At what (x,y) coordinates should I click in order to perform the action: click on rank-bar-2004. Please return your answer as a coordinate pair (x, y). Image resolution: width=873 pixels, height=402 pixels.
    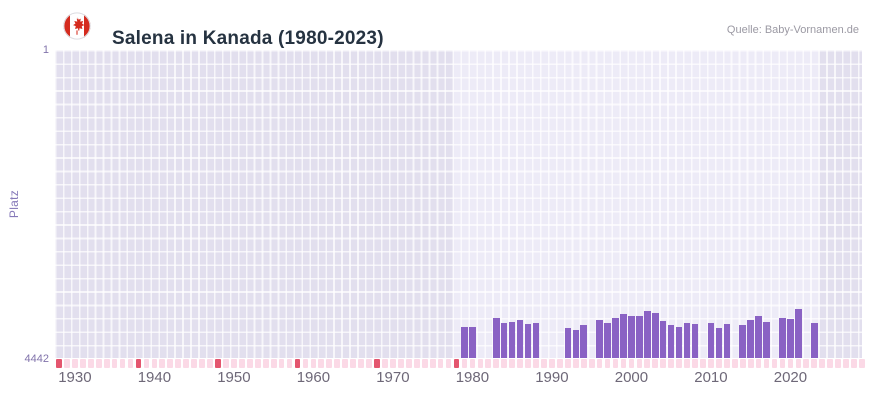
    Looking at the image, I should click on (663, 339).